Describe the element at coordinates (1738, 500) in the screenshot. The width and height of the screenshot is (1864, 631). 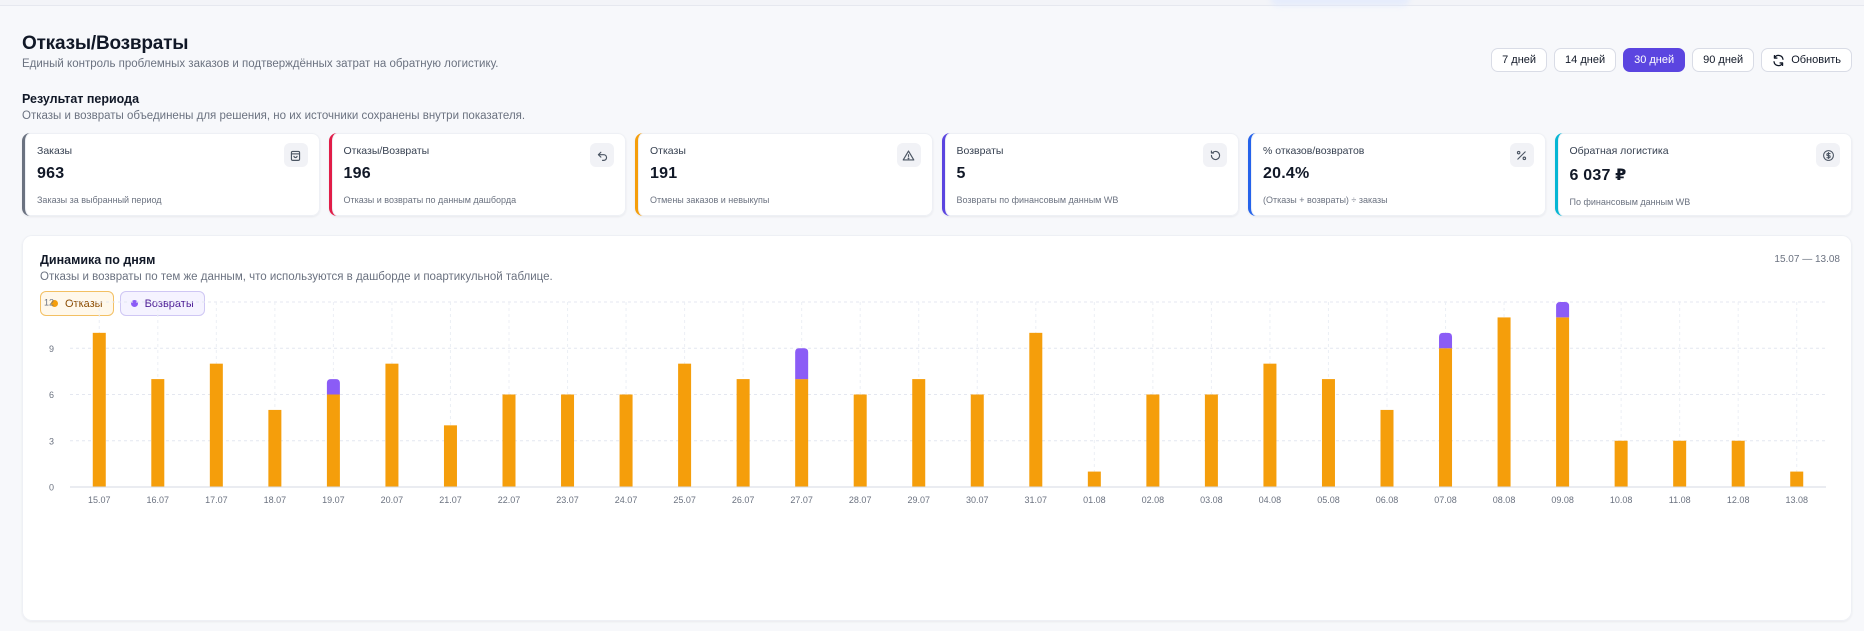
I see `x-tick-label: 12.08` at that location.